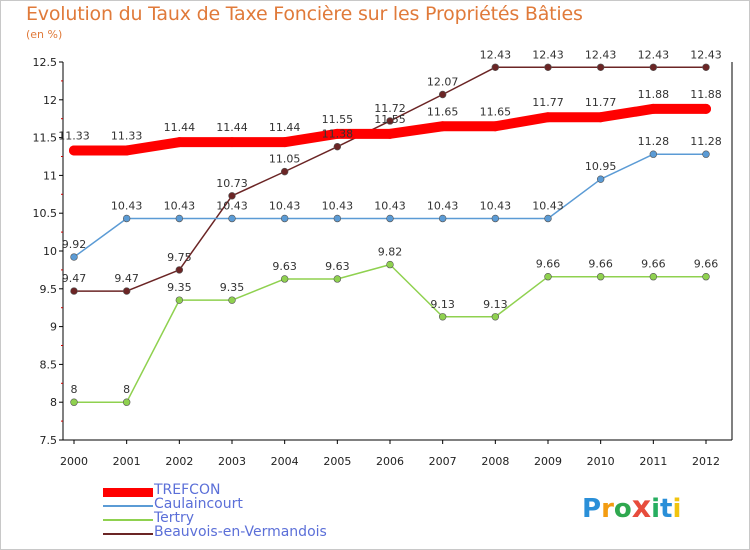 The image size is (750, 550). Describe the element at coordinates (49, 440) in the screenshot. I see `y-tick-label: 7.5` at that location.